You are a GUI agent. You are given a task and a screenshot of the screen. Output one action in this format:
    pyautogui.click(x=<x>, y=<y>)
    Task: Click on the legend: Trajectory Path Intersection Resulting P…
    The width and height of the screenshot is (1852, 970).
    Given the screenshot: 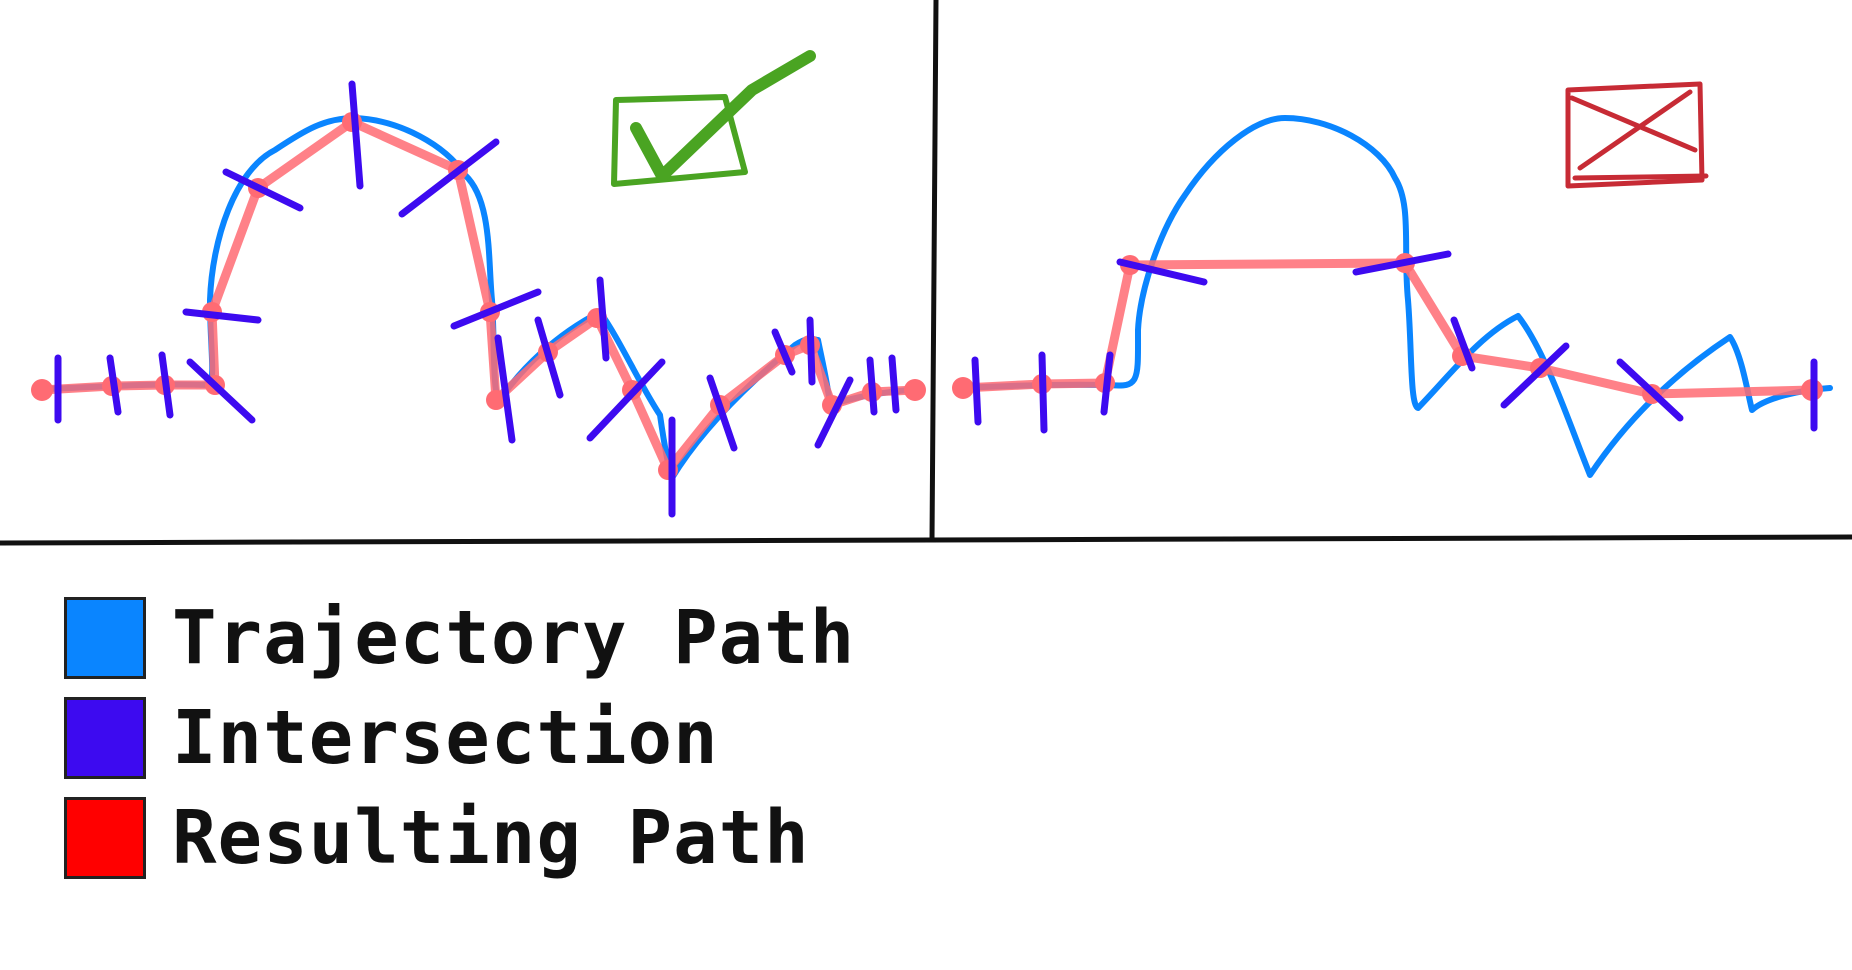 What is the action you would take?
    pyautogui.click(x=459, y=738)
    